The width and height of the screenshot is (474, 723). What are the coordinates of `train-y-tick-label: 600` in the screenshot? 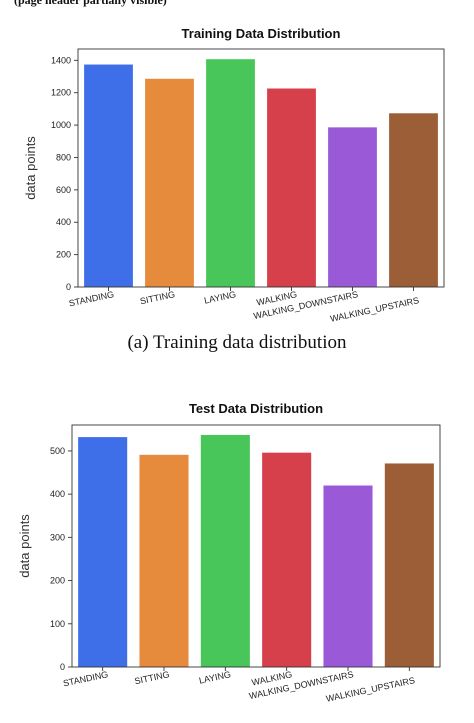 It's located at (63, 190).